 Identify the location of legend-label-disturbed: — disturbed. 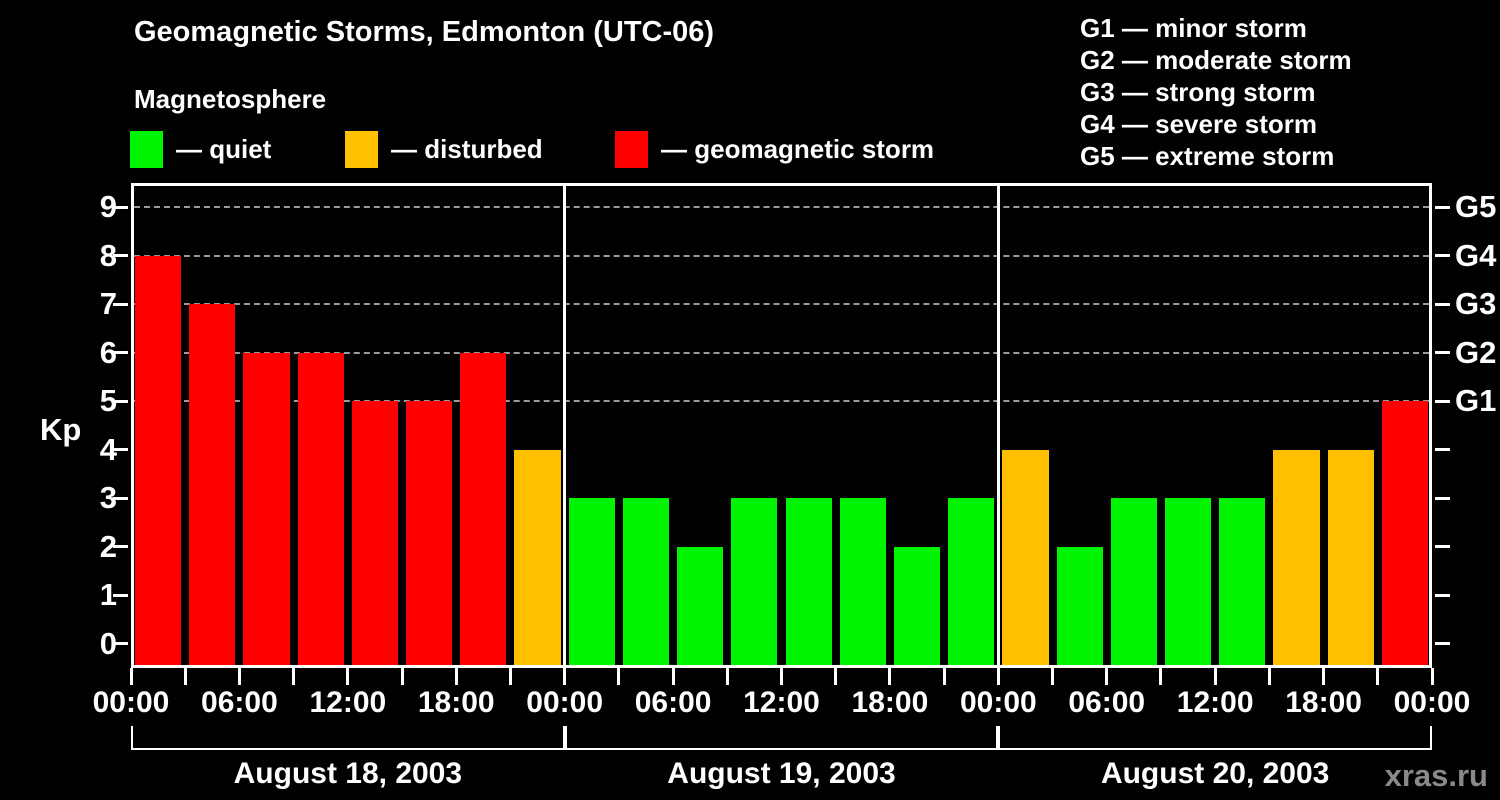
(467, 149).